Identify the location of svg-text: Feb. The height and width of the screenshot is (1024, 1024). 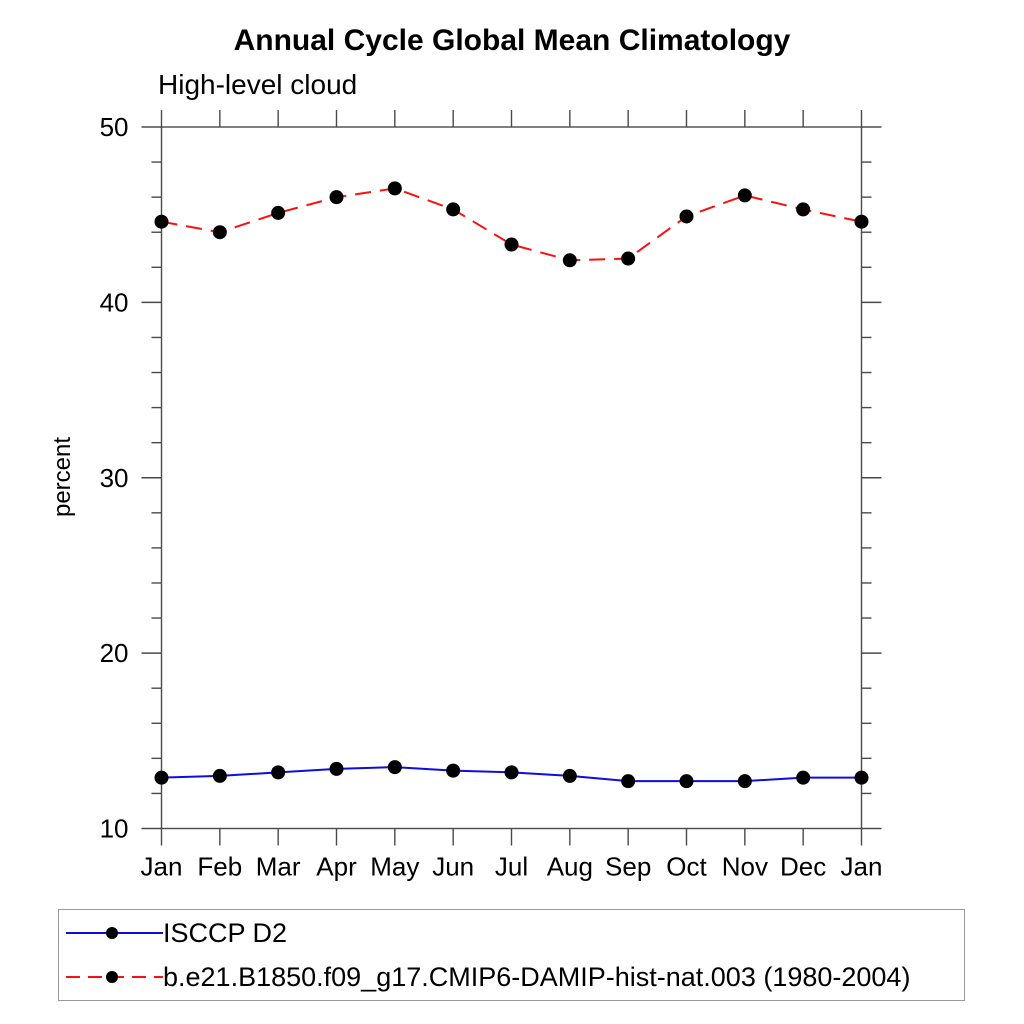
(219, 867).